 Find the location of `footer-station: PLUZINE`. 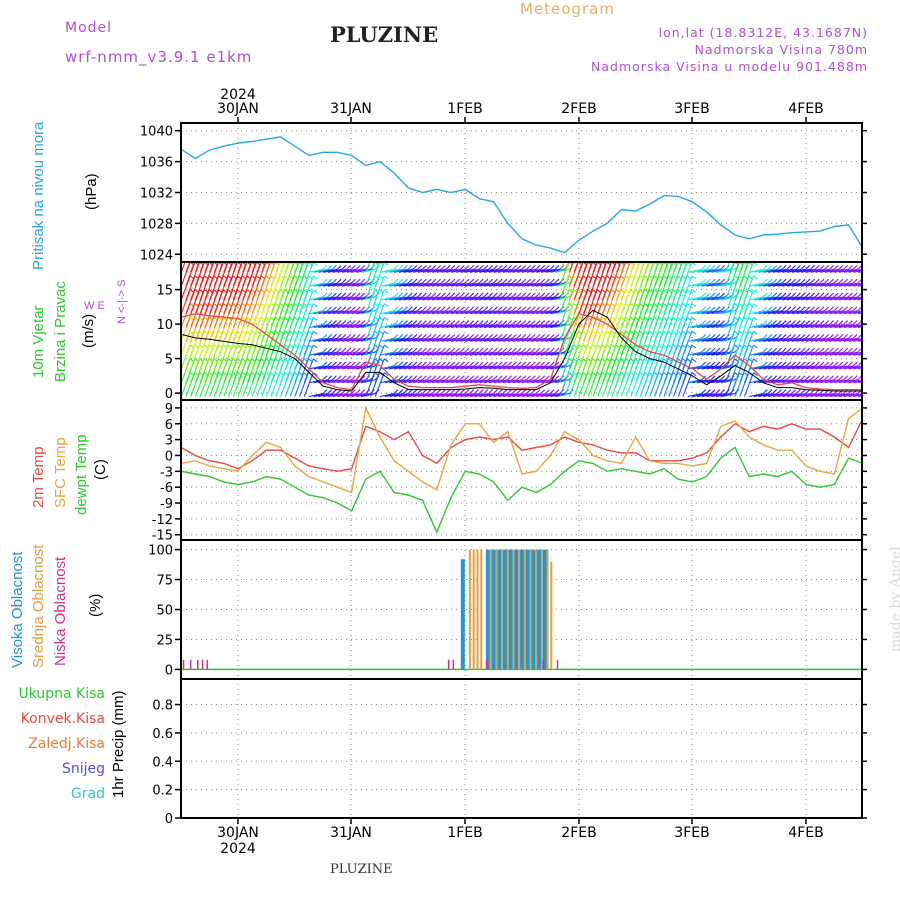

footer-station: PLUZINE is located at coordinates (361, 869).